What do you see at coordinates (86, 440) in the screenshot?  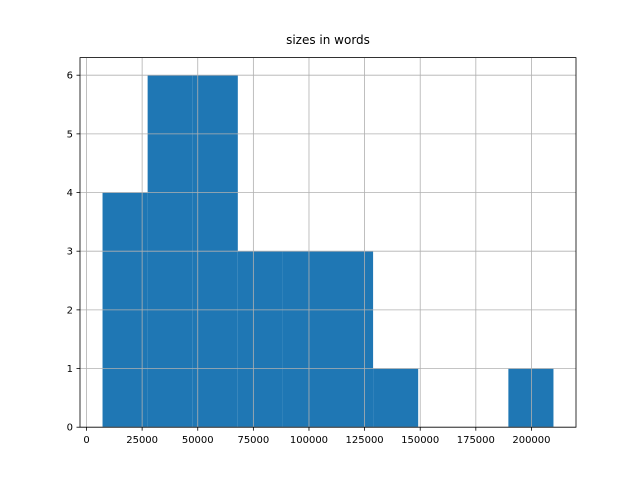 I see `x-tick-label: 0` at bounding box center [86, 440].